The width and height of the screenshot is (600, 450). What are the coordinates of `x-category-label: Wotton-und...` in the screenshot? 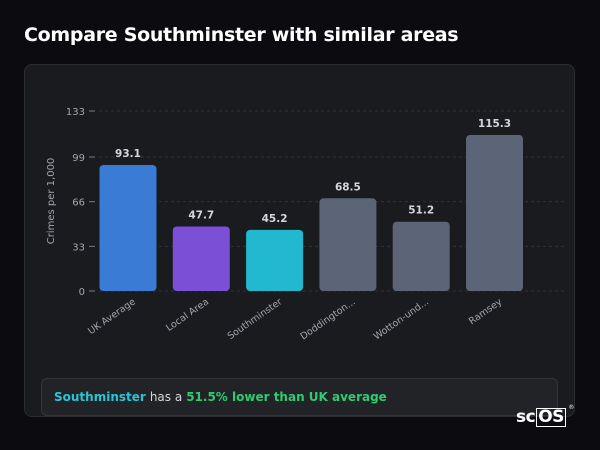 It's located at (401, 319).